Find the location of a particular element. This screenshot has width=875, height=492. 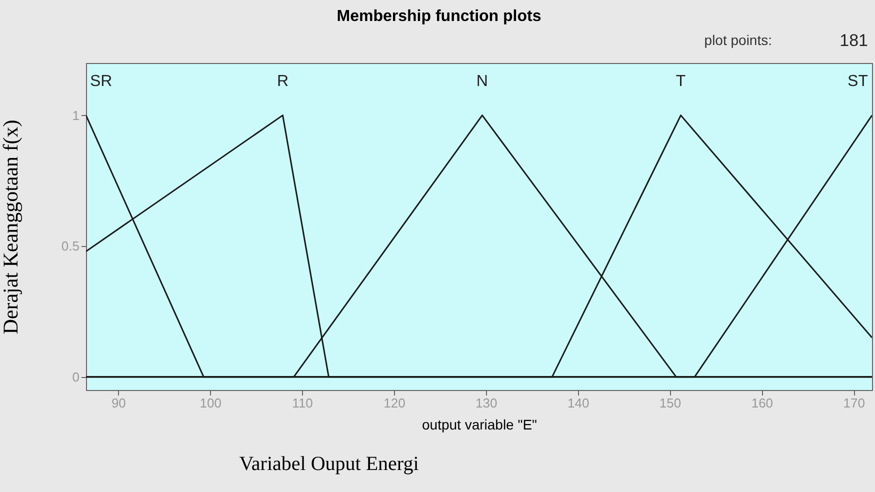

text: Variabel Ouput Energi is located at coordinates (329, 464).